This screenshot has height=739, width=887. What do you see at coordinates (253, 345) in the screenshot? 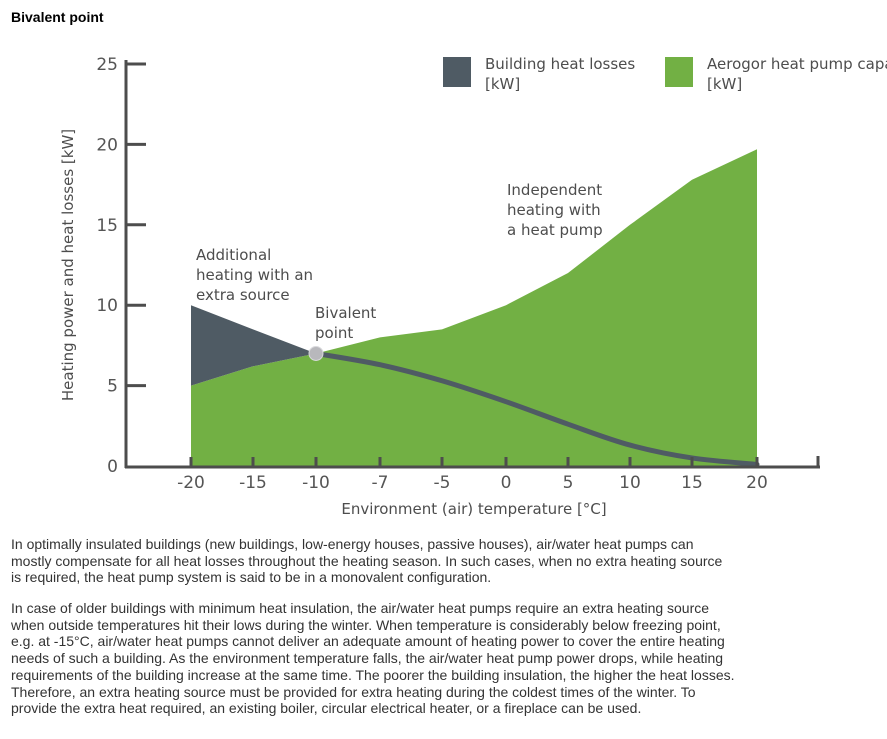
I see `extra-heating-area` at bounding box center [253, 345].